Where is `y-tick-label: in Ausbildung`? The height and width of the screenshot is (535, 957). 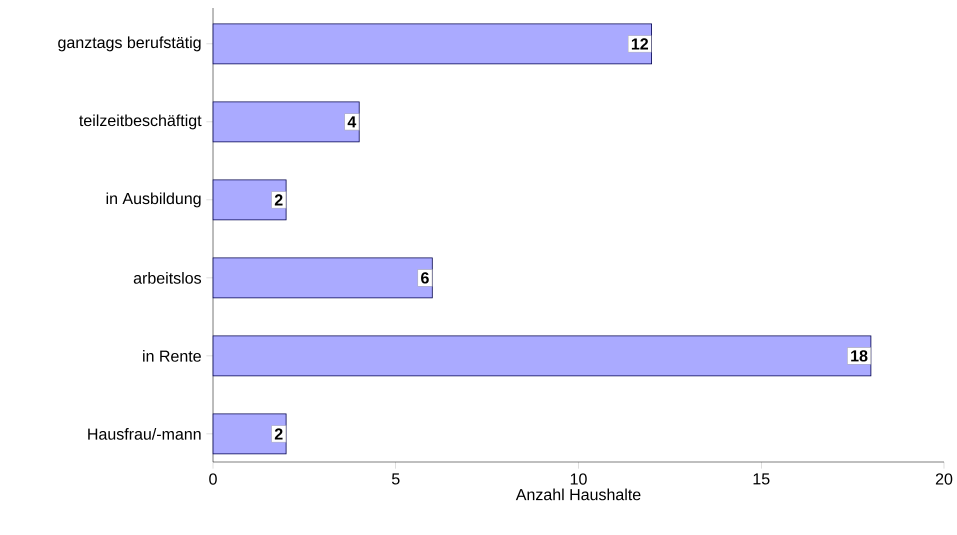 y-tick-label: in Ausbildung is located at coordinates (153, 200).